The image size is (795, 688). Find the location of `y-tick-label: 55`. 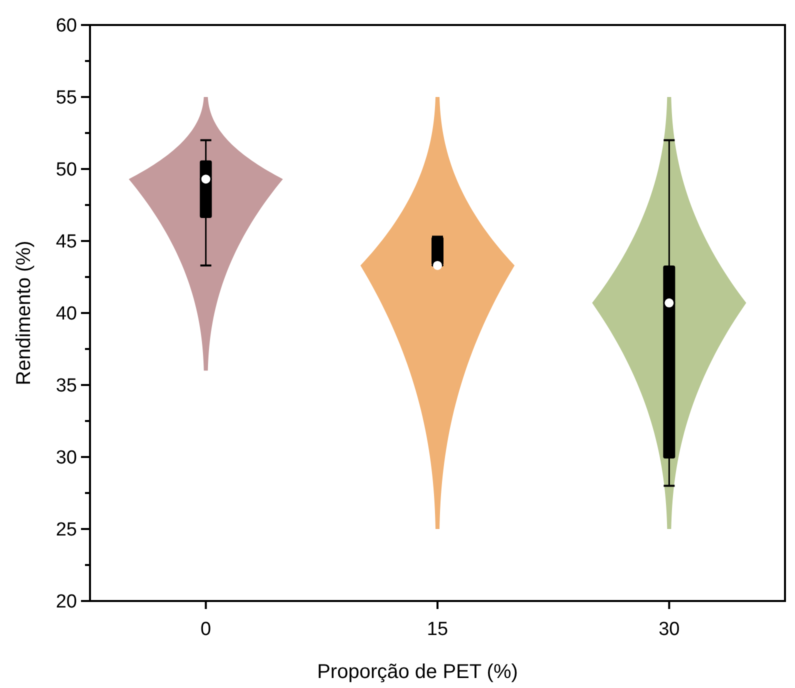

y-tick-label: 55 is located at coordinates (66, 98).